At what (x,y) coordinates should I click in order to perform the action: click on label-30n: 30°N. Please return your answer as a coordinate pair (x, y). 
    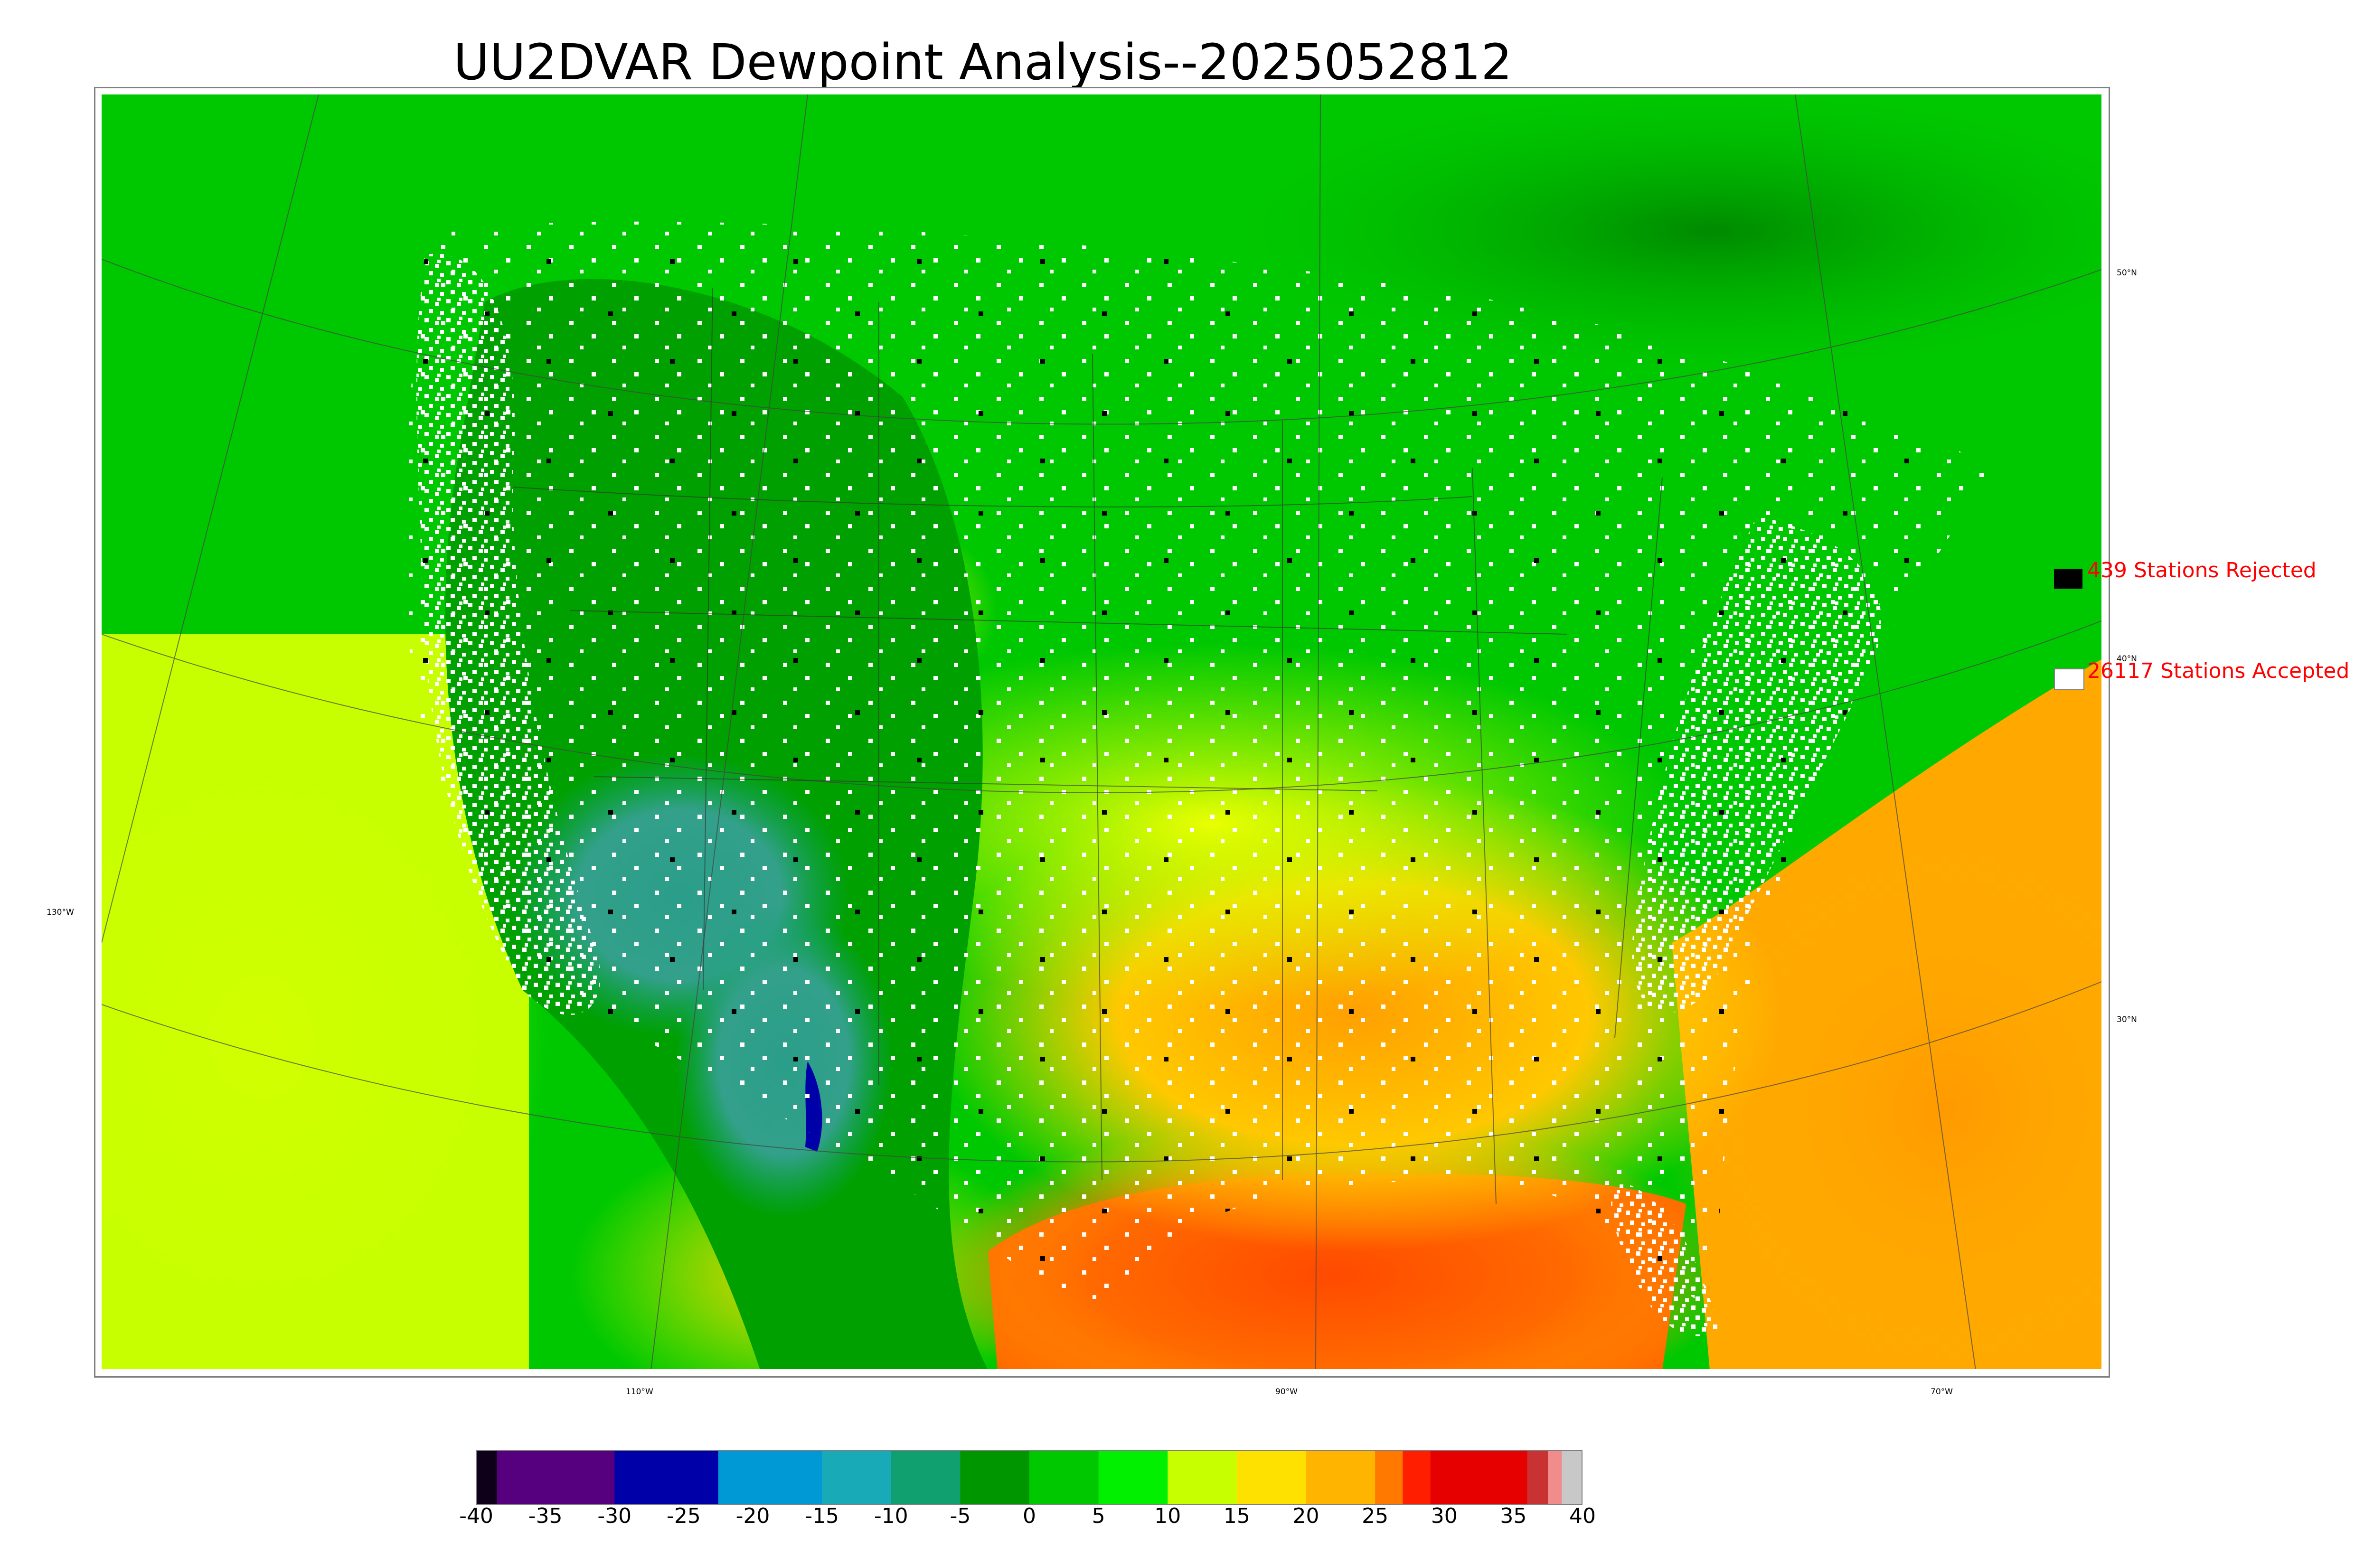
    Looking at the image, I should click on (2127, 1020).